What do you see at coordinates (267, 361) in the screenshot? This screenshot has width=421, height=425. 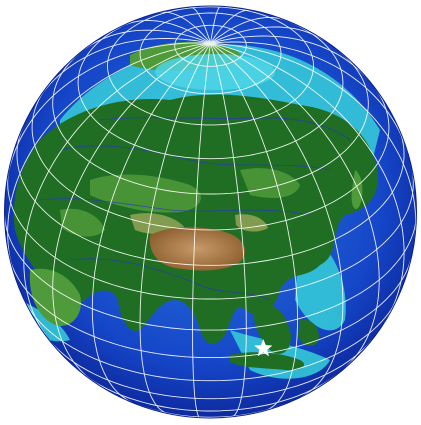 I see `indonesia` at bounding box center [267, 361].